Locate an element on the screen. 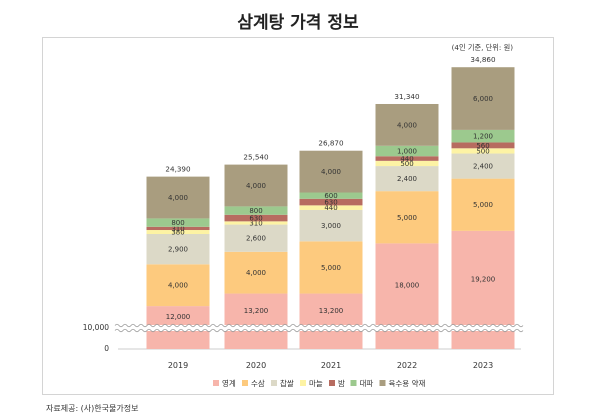 The height and width of the screenshot is (420, 596). value-label-2022-3: 500 is located at coordinates (406, 164).